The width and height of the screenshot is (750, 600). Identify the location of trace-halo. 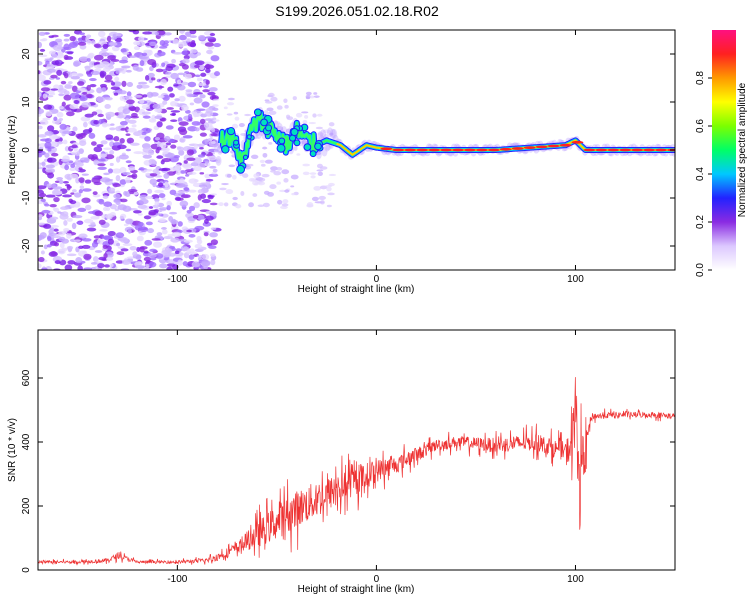
(334, 134).